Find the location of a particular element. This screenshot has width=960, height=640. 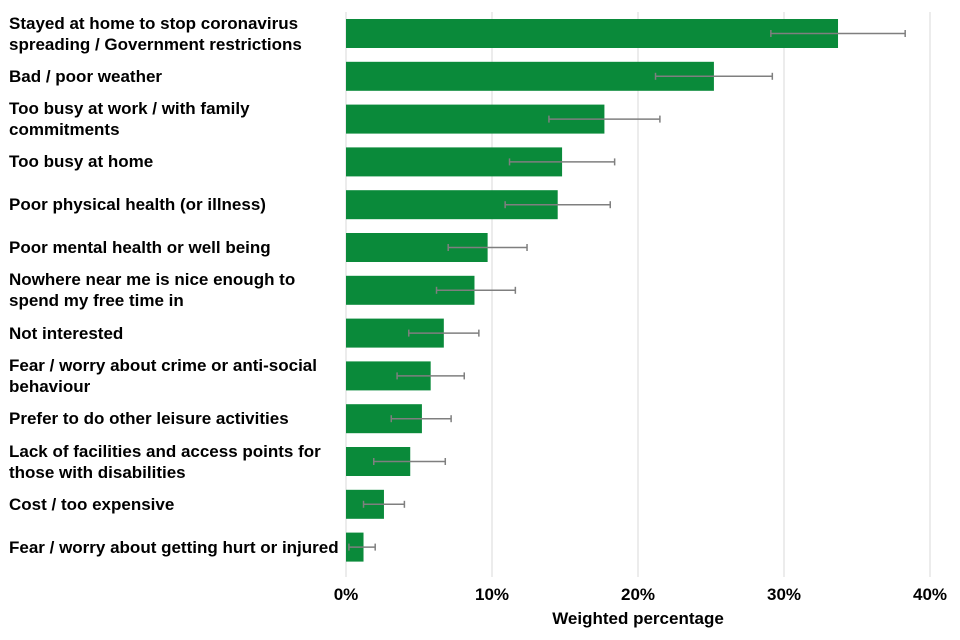

category-label-text: Not interested is located at coordinates (66, 333).